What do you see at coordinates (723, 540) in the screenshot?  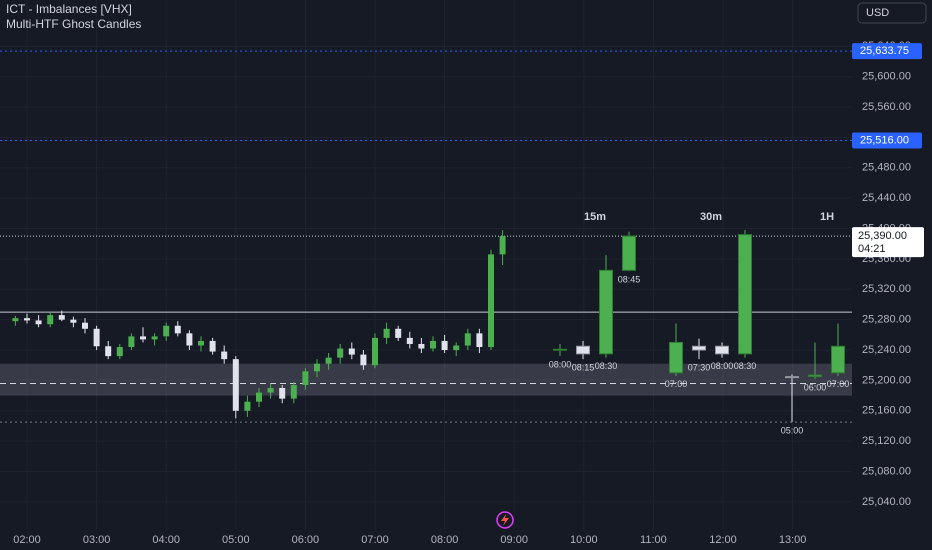 I see `x-tick-label: 12:00` at bounding box center [723, 540].